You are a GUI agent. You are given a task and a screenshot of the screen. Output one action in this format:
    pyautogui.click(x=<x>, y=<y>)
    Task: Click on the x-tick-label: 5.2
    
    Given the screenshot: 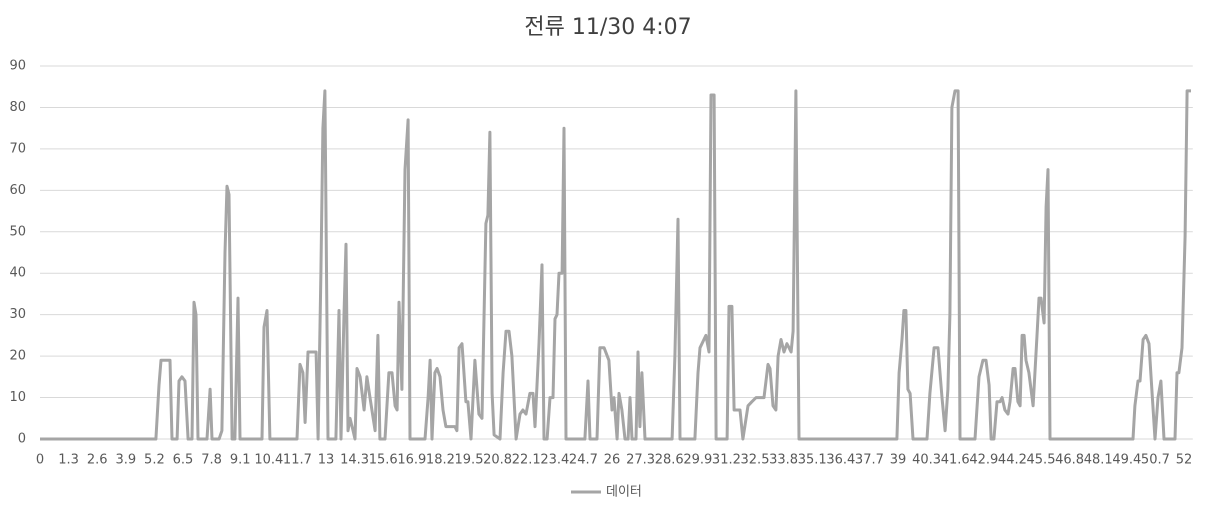 What is the action you would take?
    pyautogui.click(x=154, y=460)
    